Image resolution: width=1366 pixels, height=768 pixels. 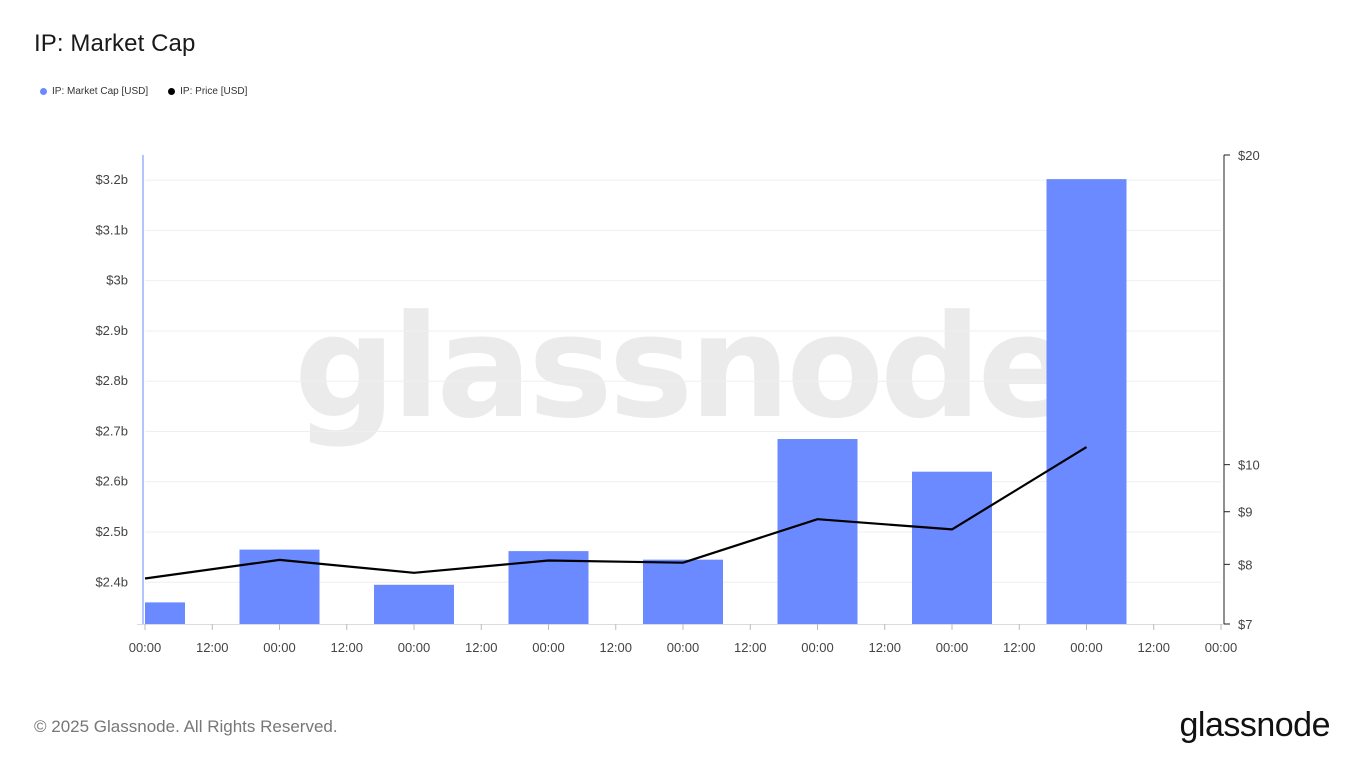 I want to click on legend: IP: Market Cap [USD] IP: Price [USD], so click(x=143, y=91).